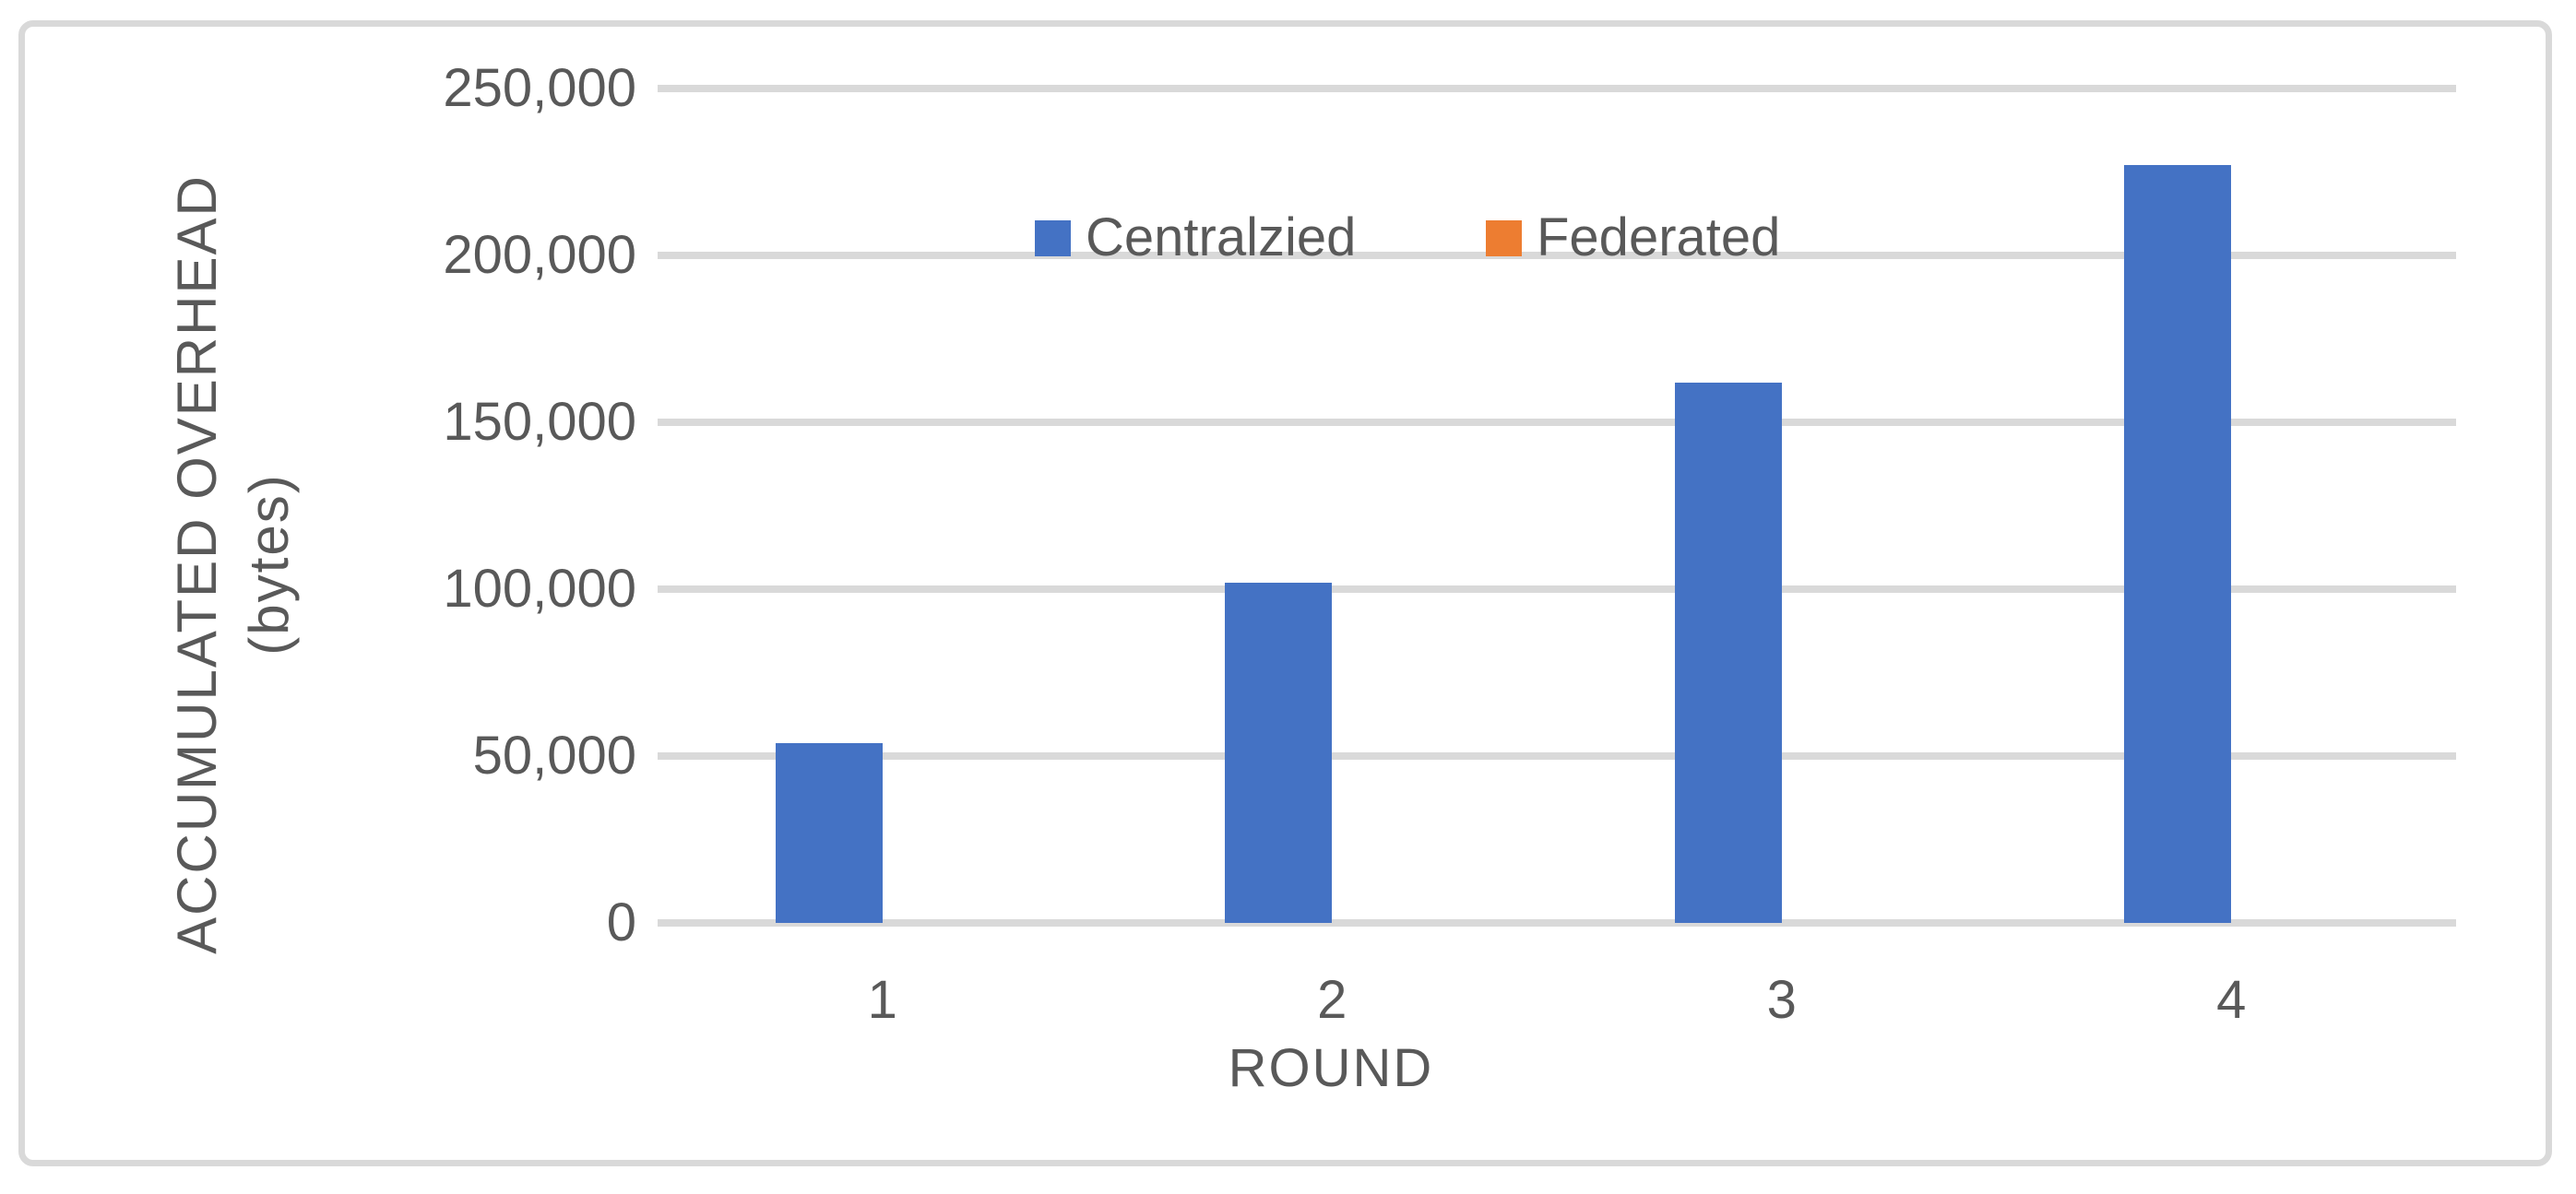 The height and width of the screenshot is (1194, 2576). What do you see at coordinates (1221, 237) in the screenshot?
I see `legend-label-centralzied: Centralzied` at bounding box center [1221, 237].